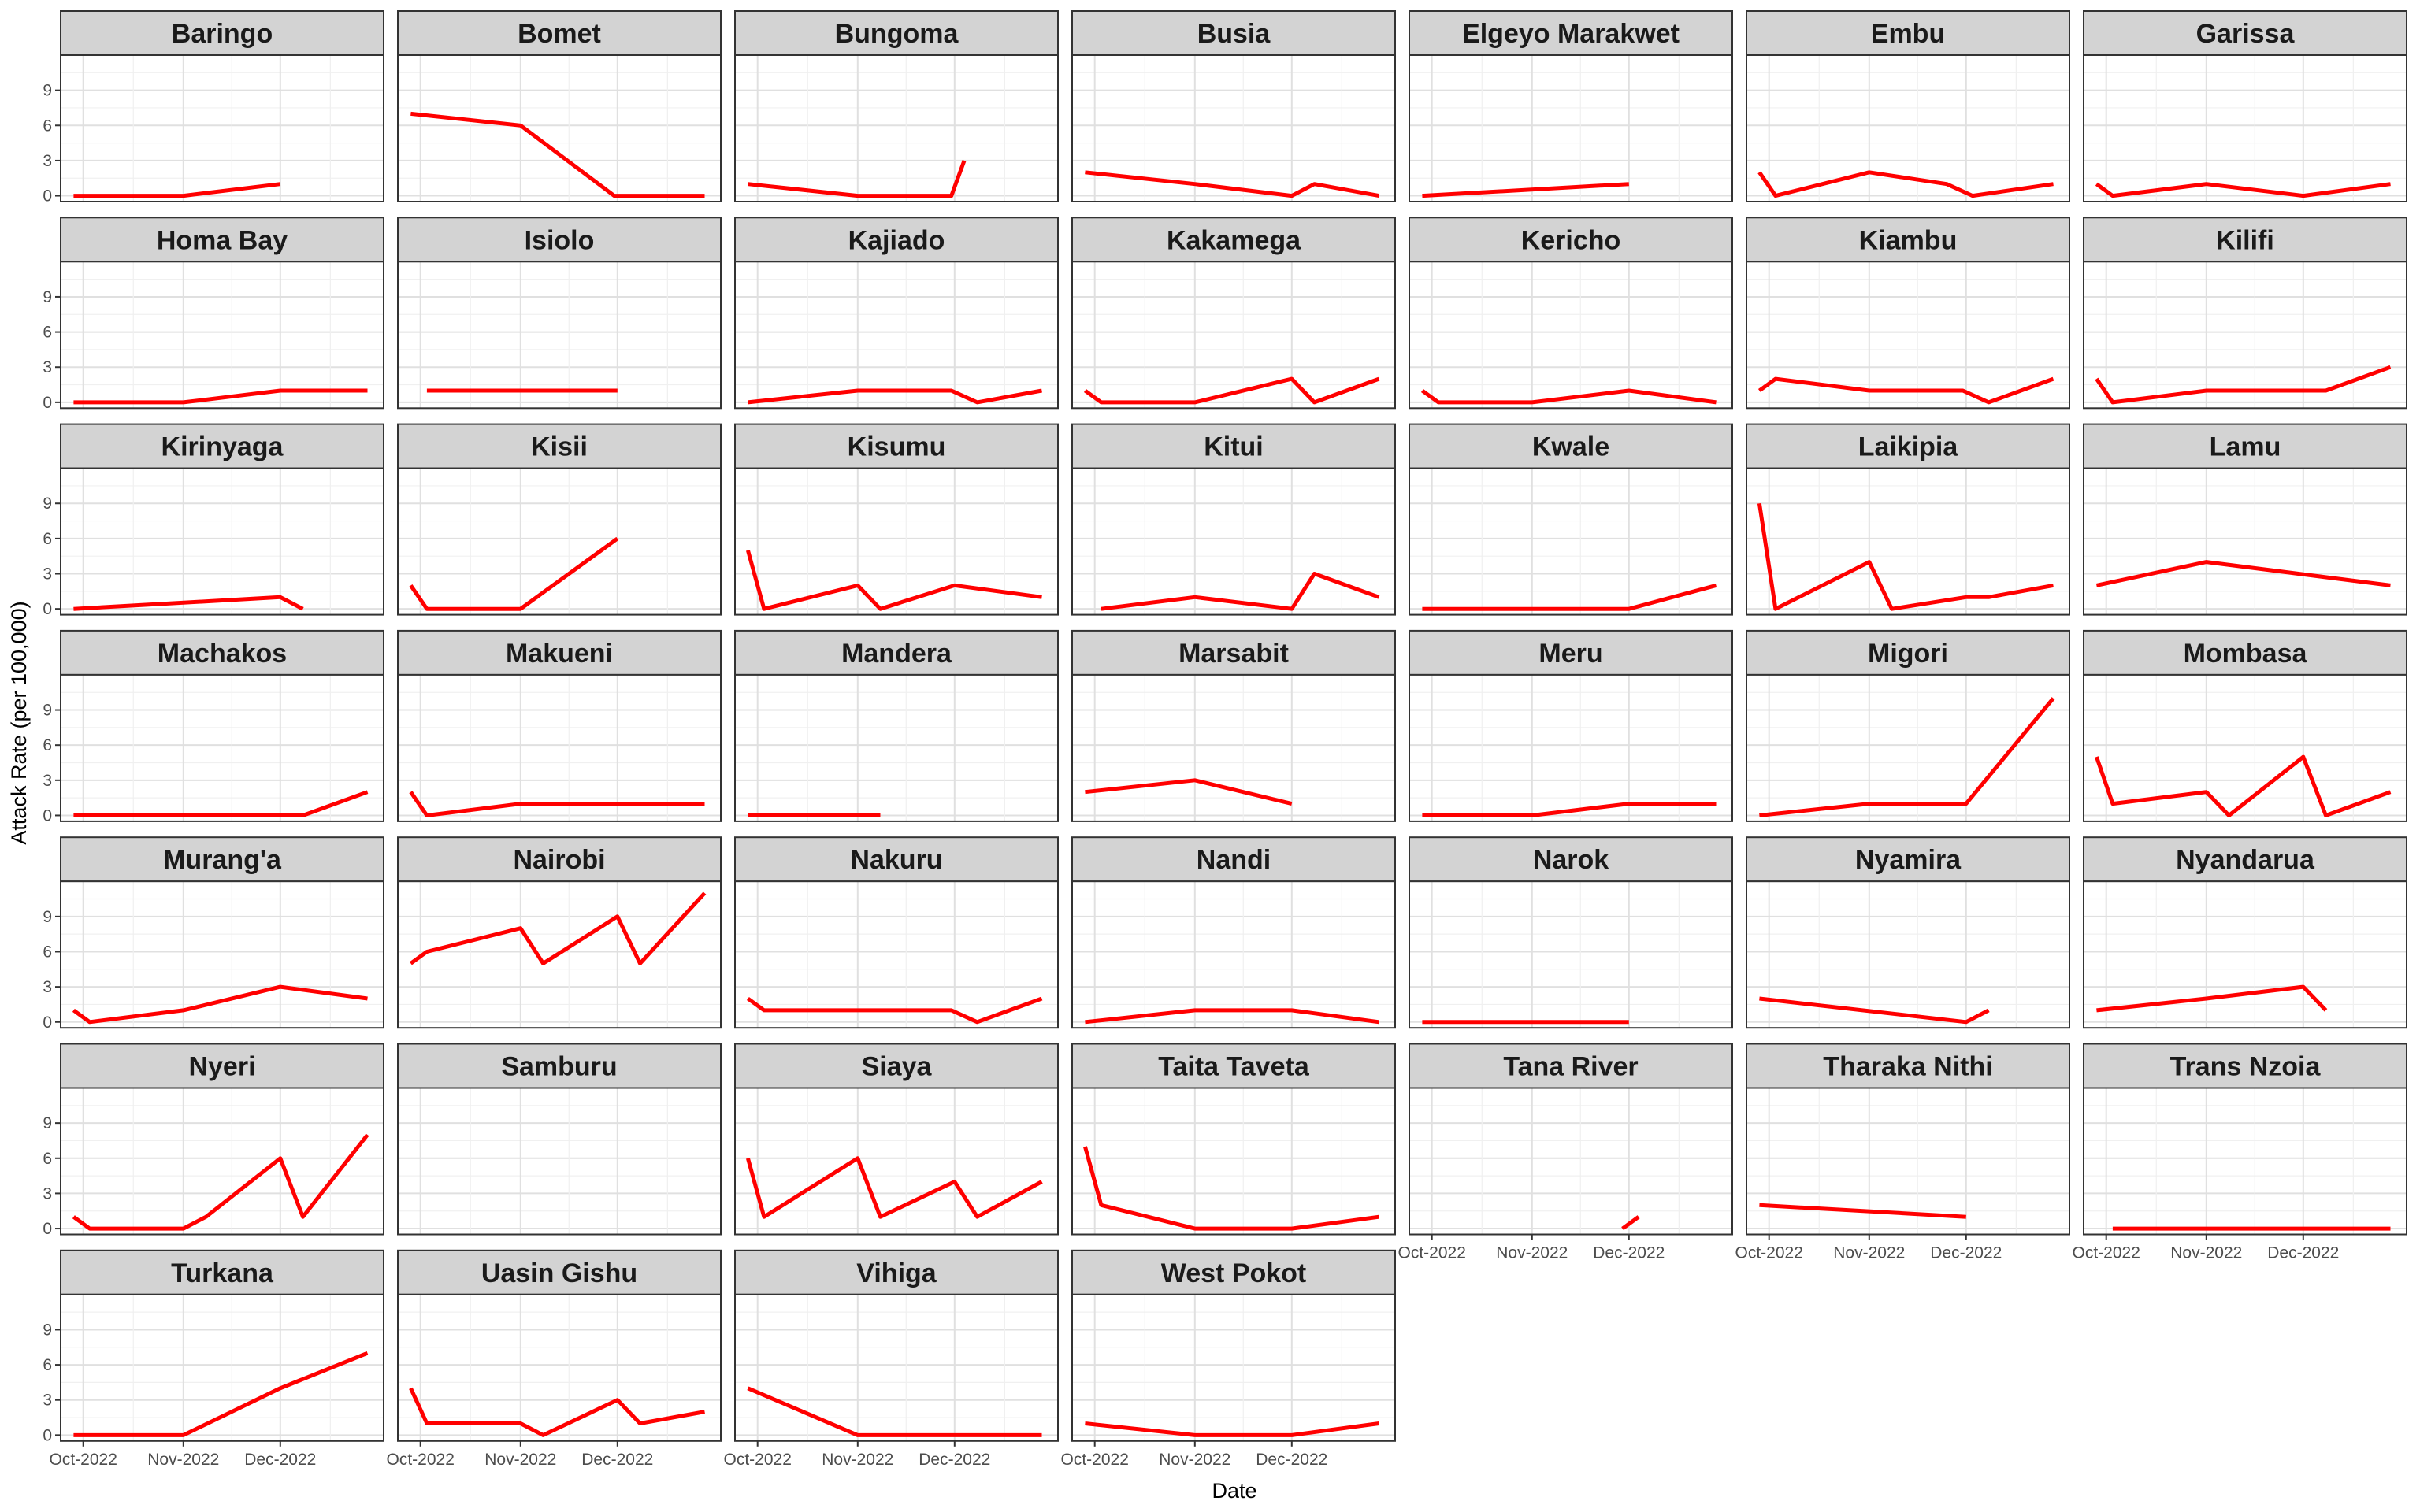 The height and width of the screenshot is (1512, 2420). What do you see at coordinates (559, 1067) in the screenshot?
I see `facet-strip-label: Samburu` at bounding box center [559, 1067].